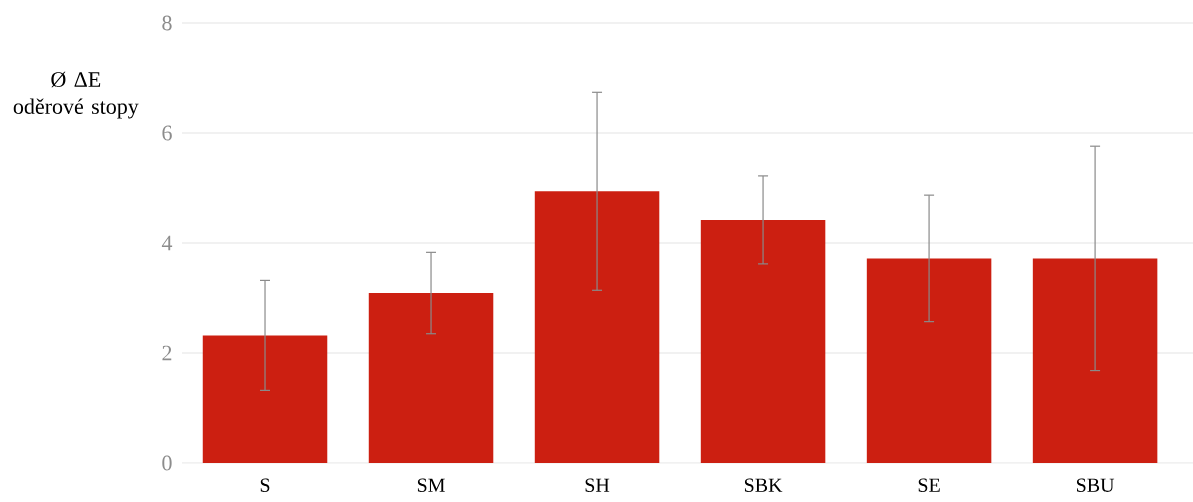 This screenshot has height=502, width=1193. I want to click on x-tick-label: SBK, so click(763, 485).